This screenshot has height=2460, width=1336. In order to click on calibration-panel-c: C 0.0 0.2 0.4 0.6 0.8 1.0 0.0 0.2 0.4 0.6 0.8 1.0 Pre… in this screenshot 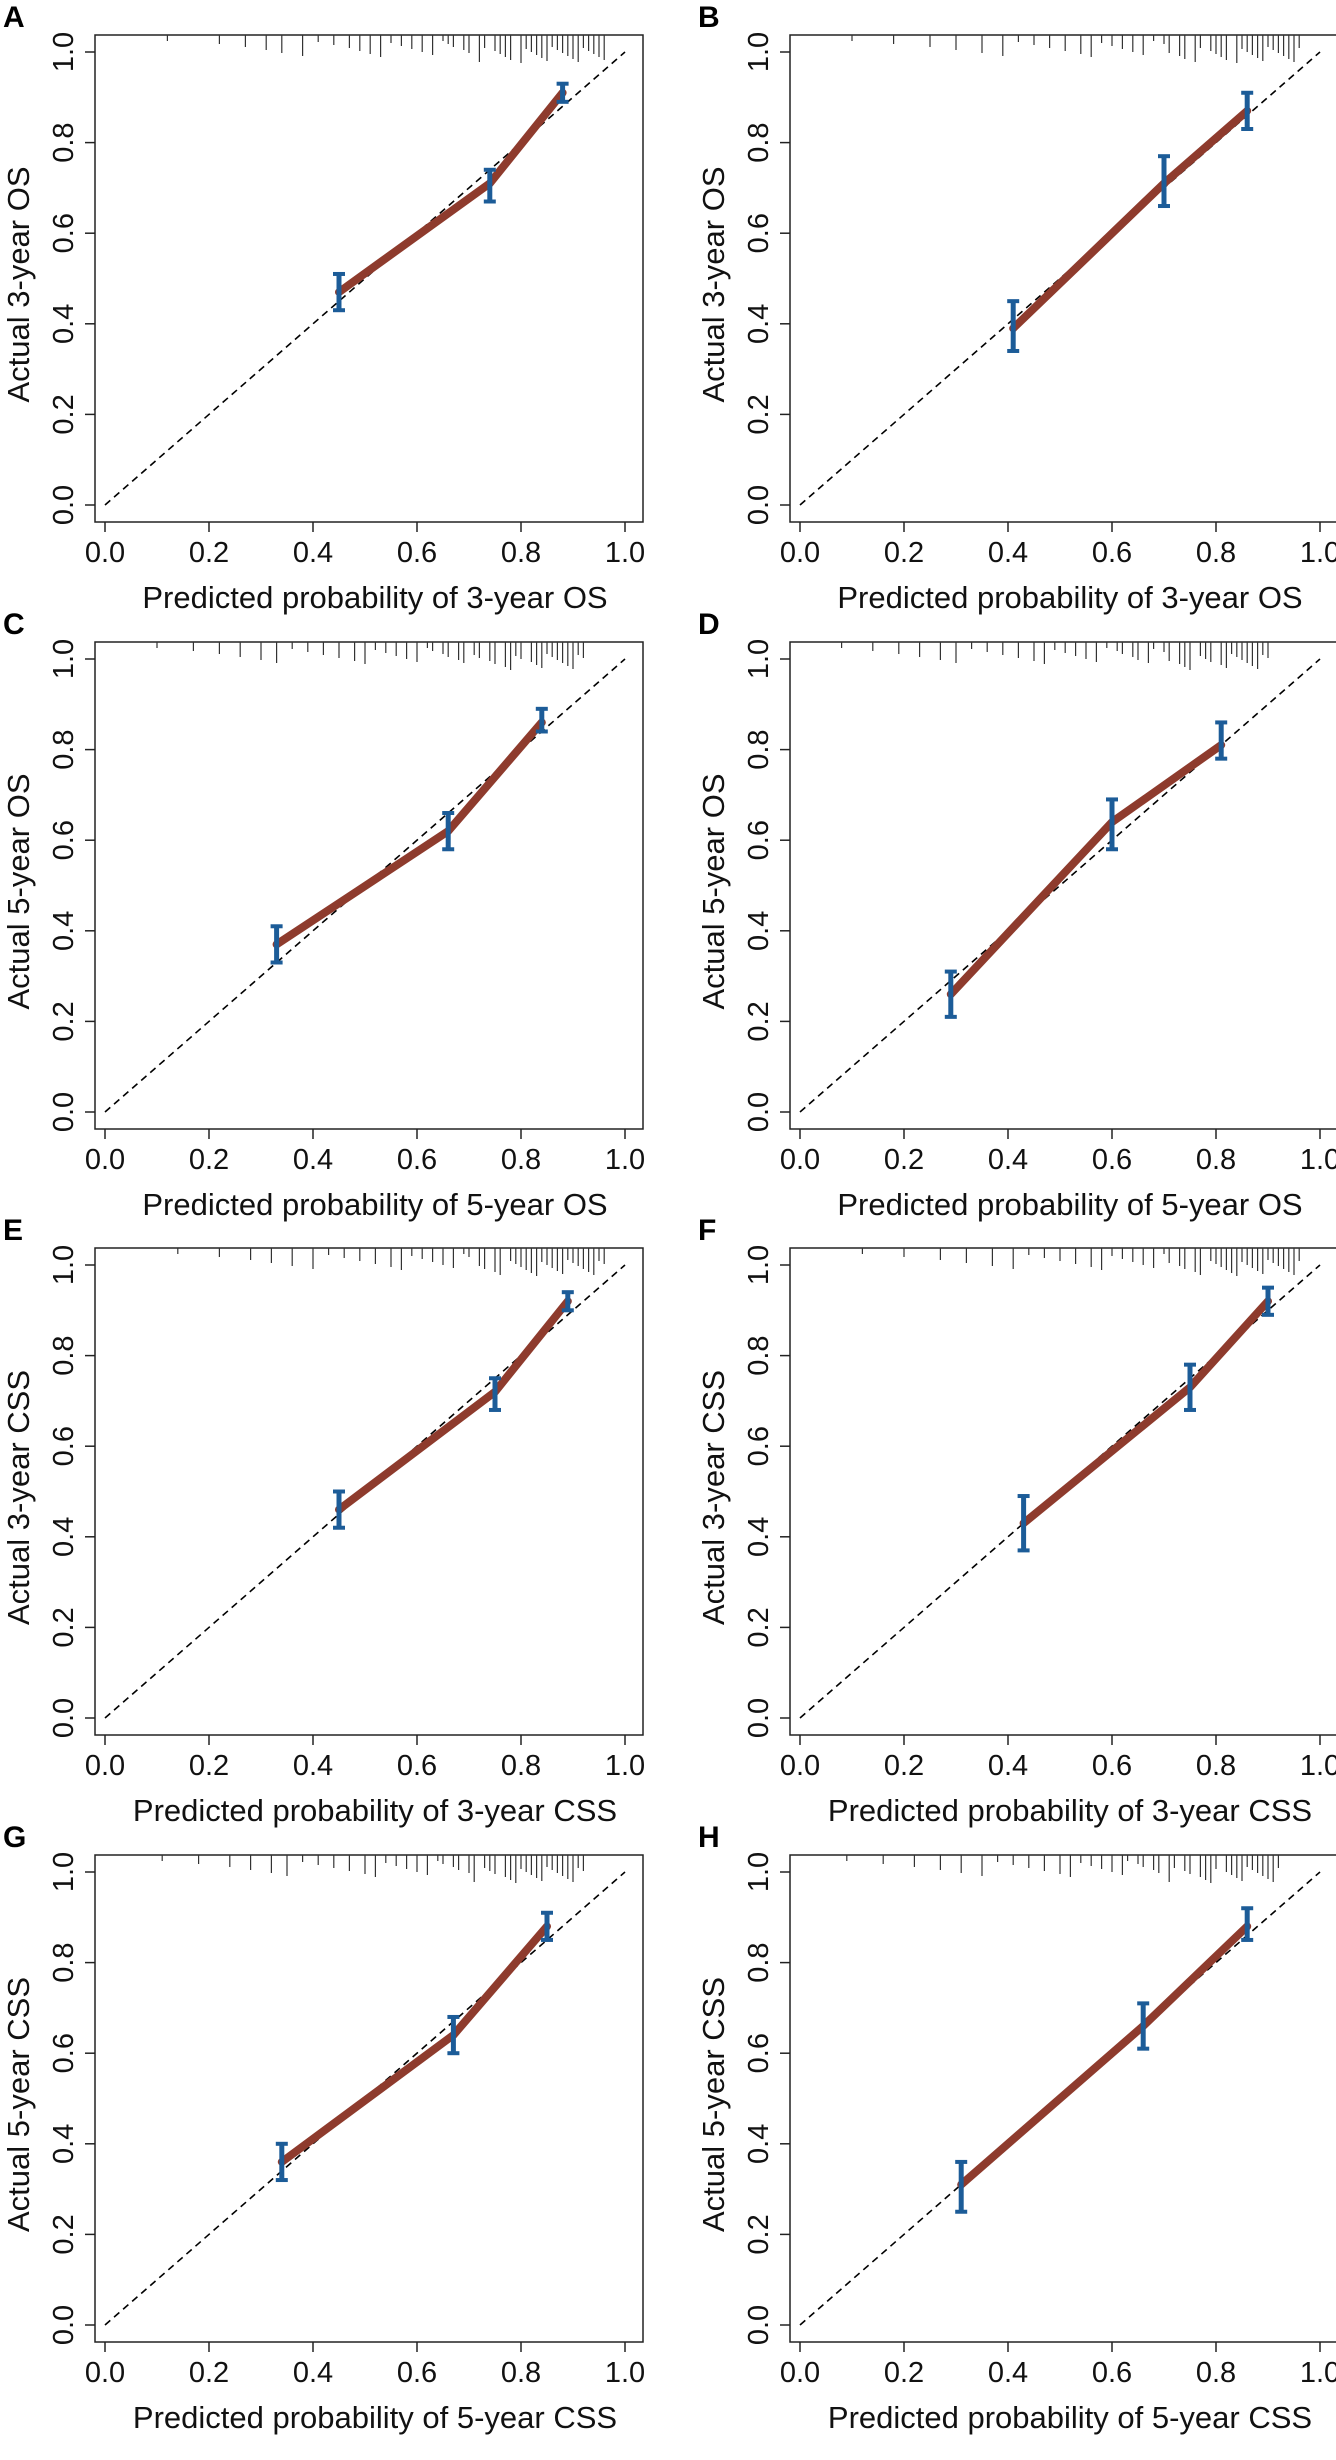, I will do `click(323, 915)`.